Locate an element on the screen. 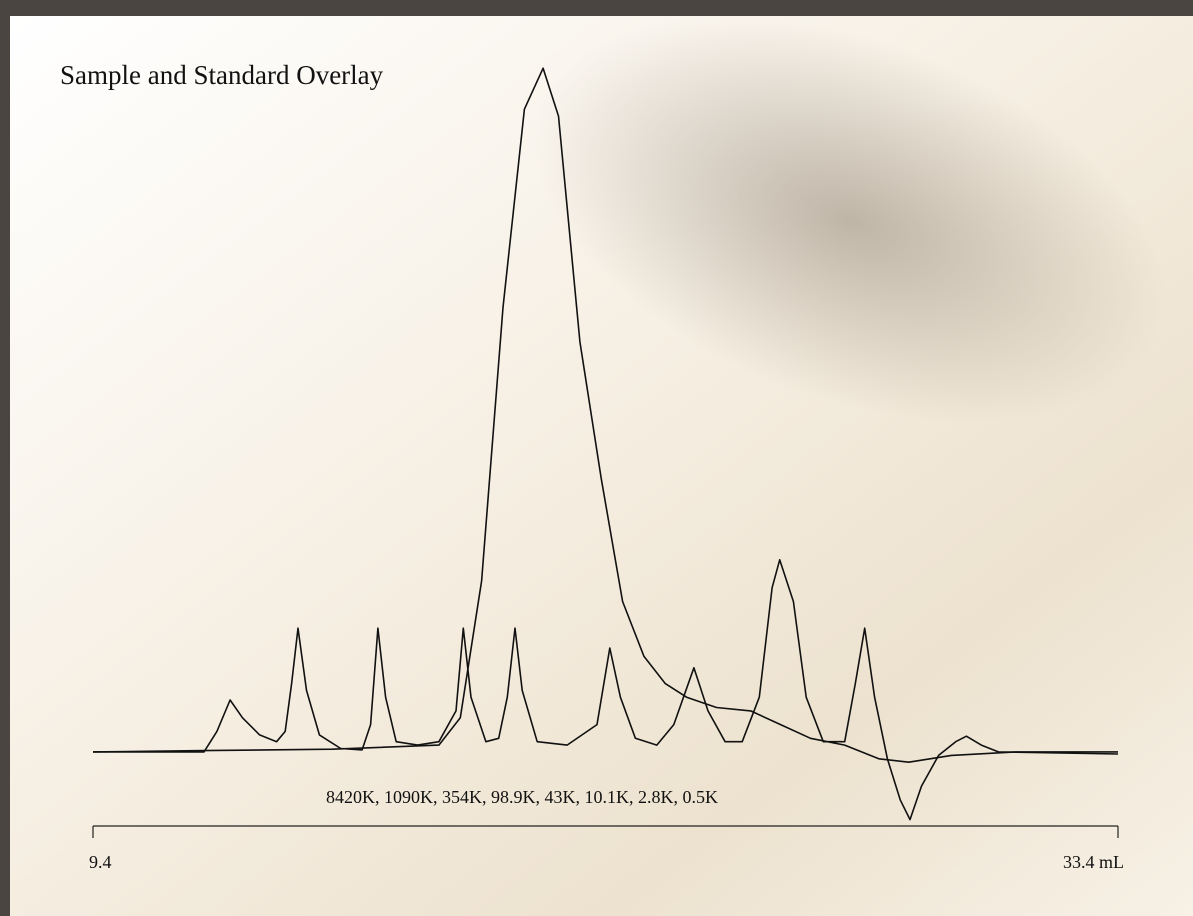 The image size is (1193, 916). chart-title: Sample and Standard Overlay is located at coordinates (222, 75).